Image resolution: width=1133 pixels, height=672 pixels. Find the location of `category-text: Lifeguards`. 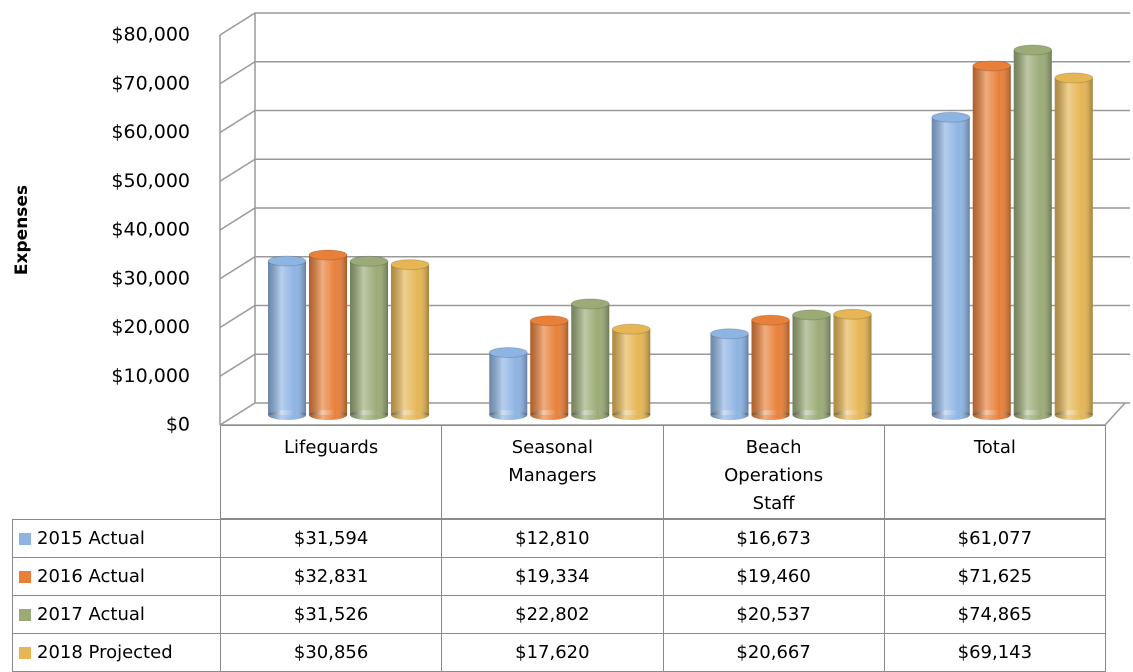

category-text: Lifeguards is located at coordinates (331, 447).